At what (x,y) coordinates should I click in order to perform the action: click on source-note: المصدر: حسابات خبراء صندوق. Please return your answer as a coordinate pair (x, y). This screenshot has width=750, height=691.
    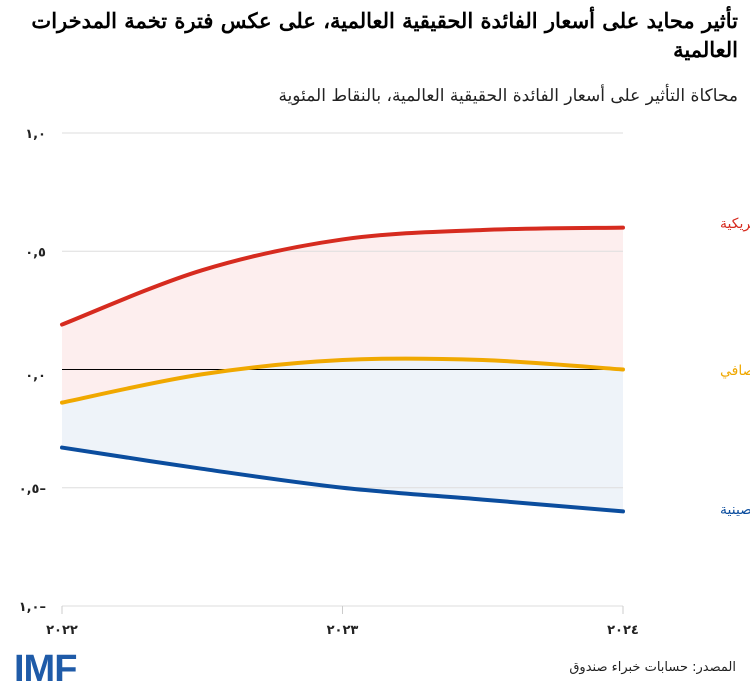
    Looking at the image, I should click on (652, 667).